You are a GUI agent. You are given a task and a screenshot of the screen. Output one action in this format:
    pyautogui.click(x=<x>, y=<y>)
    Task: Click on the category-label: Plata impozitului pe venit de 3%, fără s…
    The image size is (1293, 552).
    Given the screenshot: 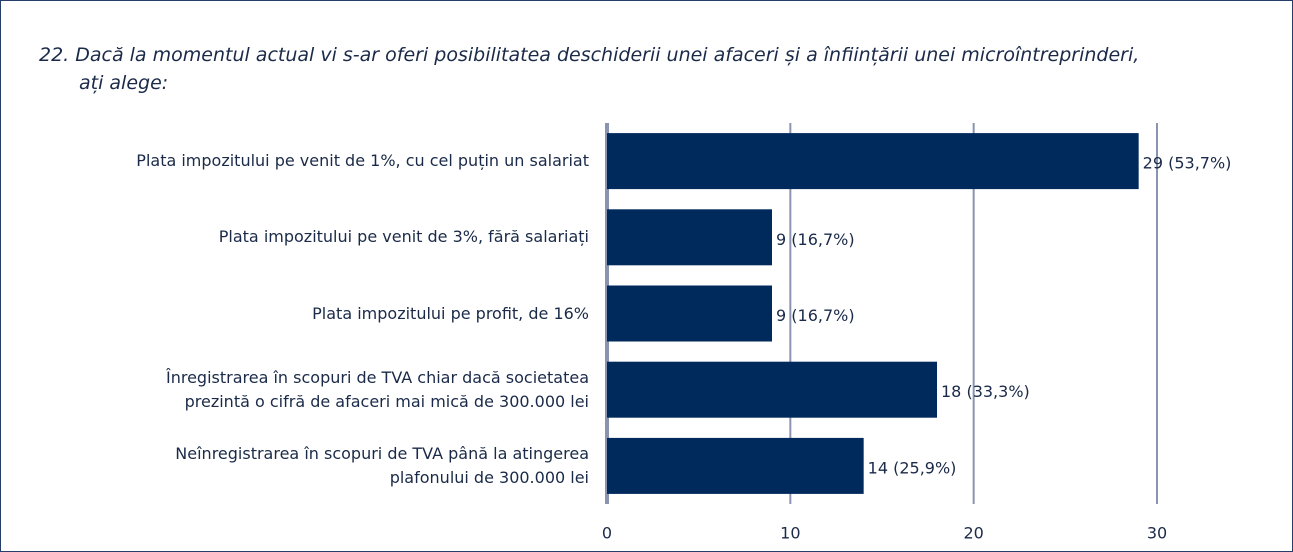 What is the action you would take?
    pyautogui.click(x=403, y=237)
    